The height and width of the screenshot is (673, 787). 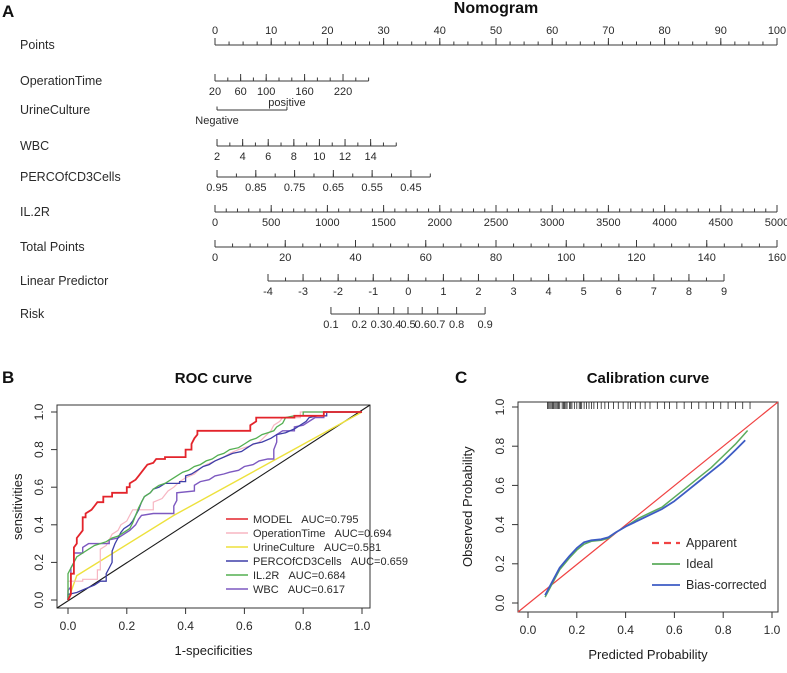 What do you see at coordinates (163, 112) in the screenshot?
I see `nomogram-row-urineculture: UrineCulture positive Negative` at bounding box center [163, 112].